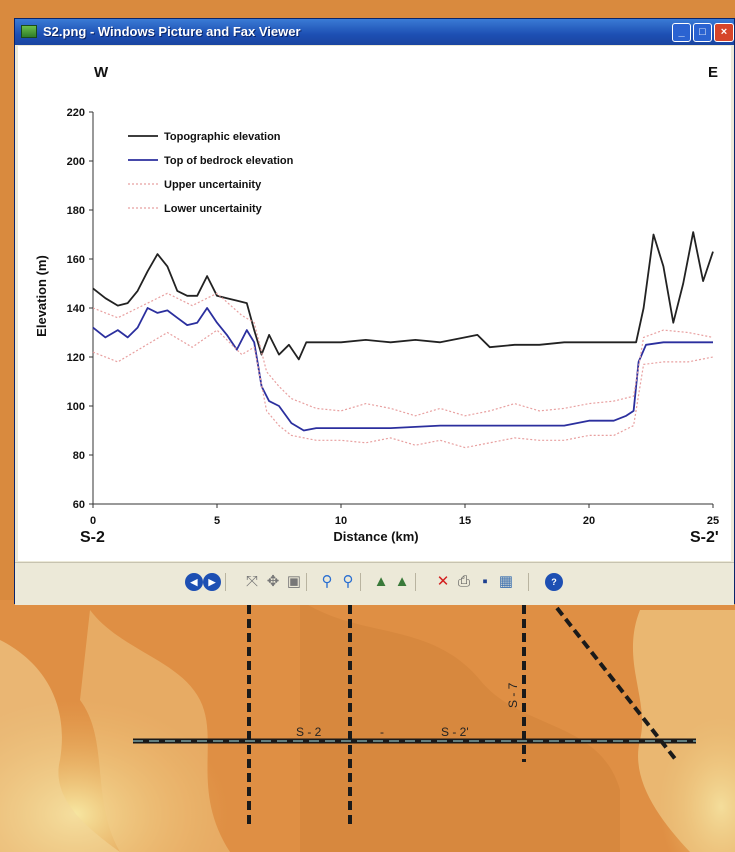  Describe the element at coordinates (76, 358) in the screenshot. I see `y-tick-label: 120` at that location.